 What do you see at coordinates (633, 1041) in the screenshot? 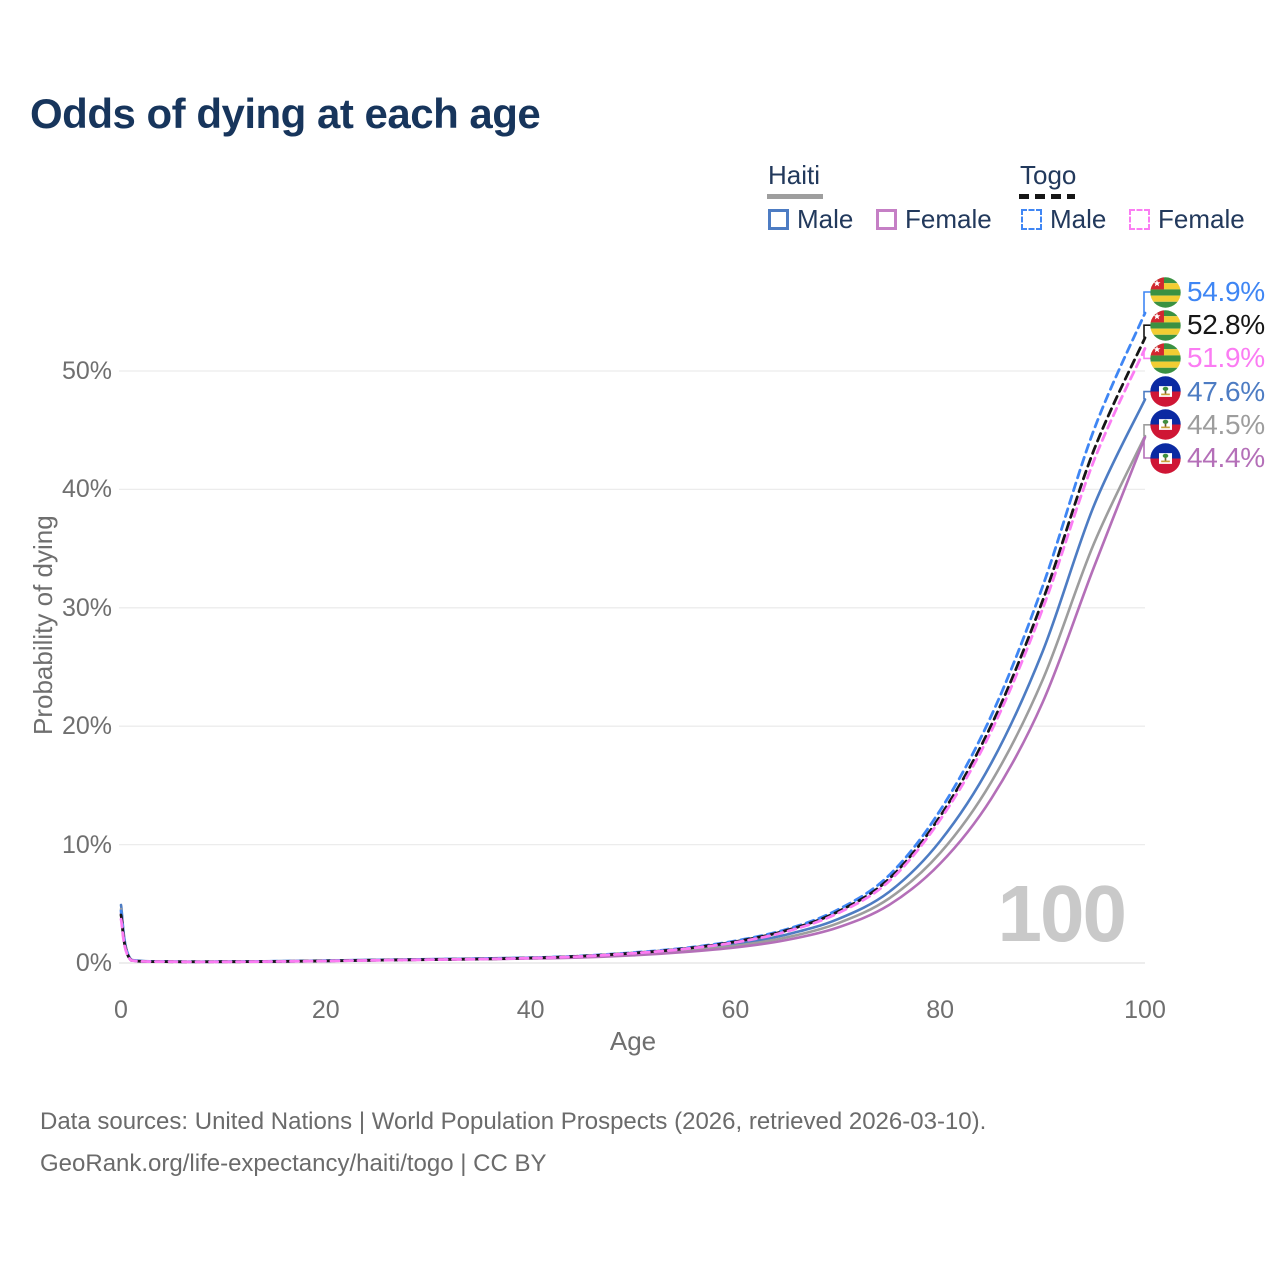
I see `x-axis-title: Age` at bounding box center [633, 1041].